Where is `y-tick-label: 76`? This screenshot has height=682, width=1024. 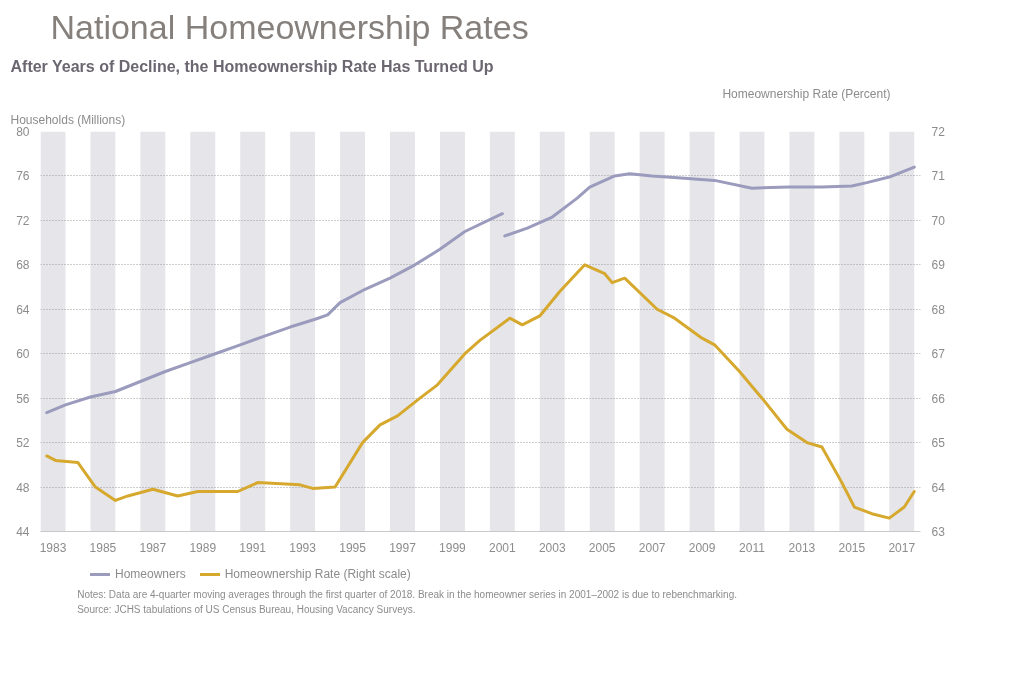 y-tick-label: 76 is located at coordinates (23, 176).